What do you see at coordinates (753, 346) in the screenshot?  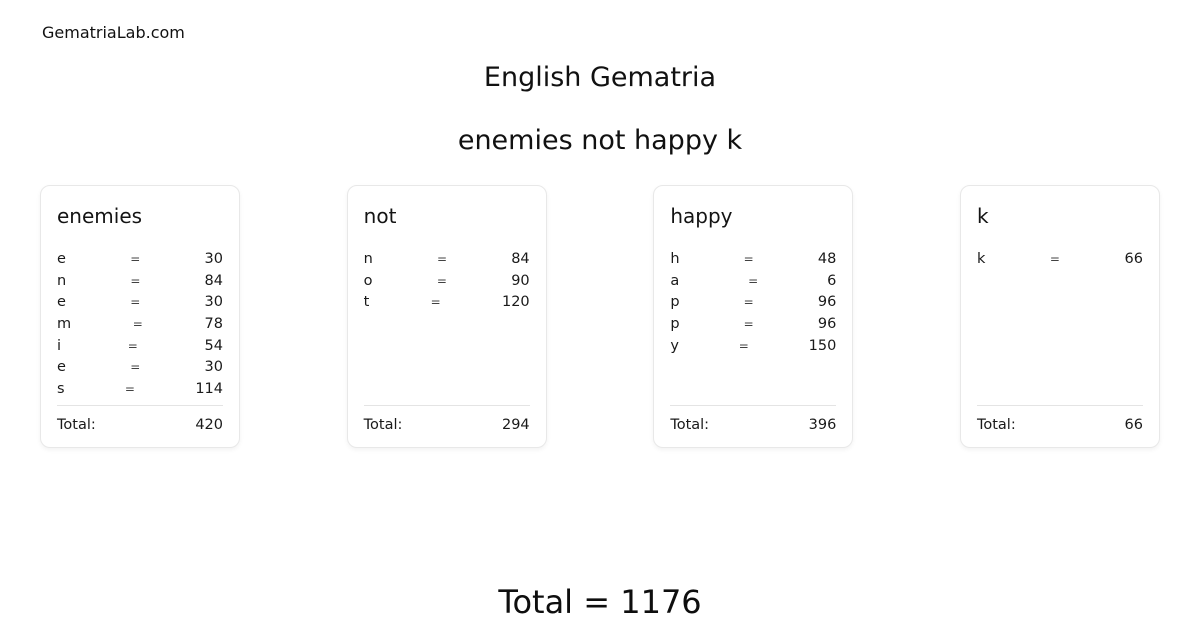 I see `letter-row: y = 150` at bounding box center [753, 346].